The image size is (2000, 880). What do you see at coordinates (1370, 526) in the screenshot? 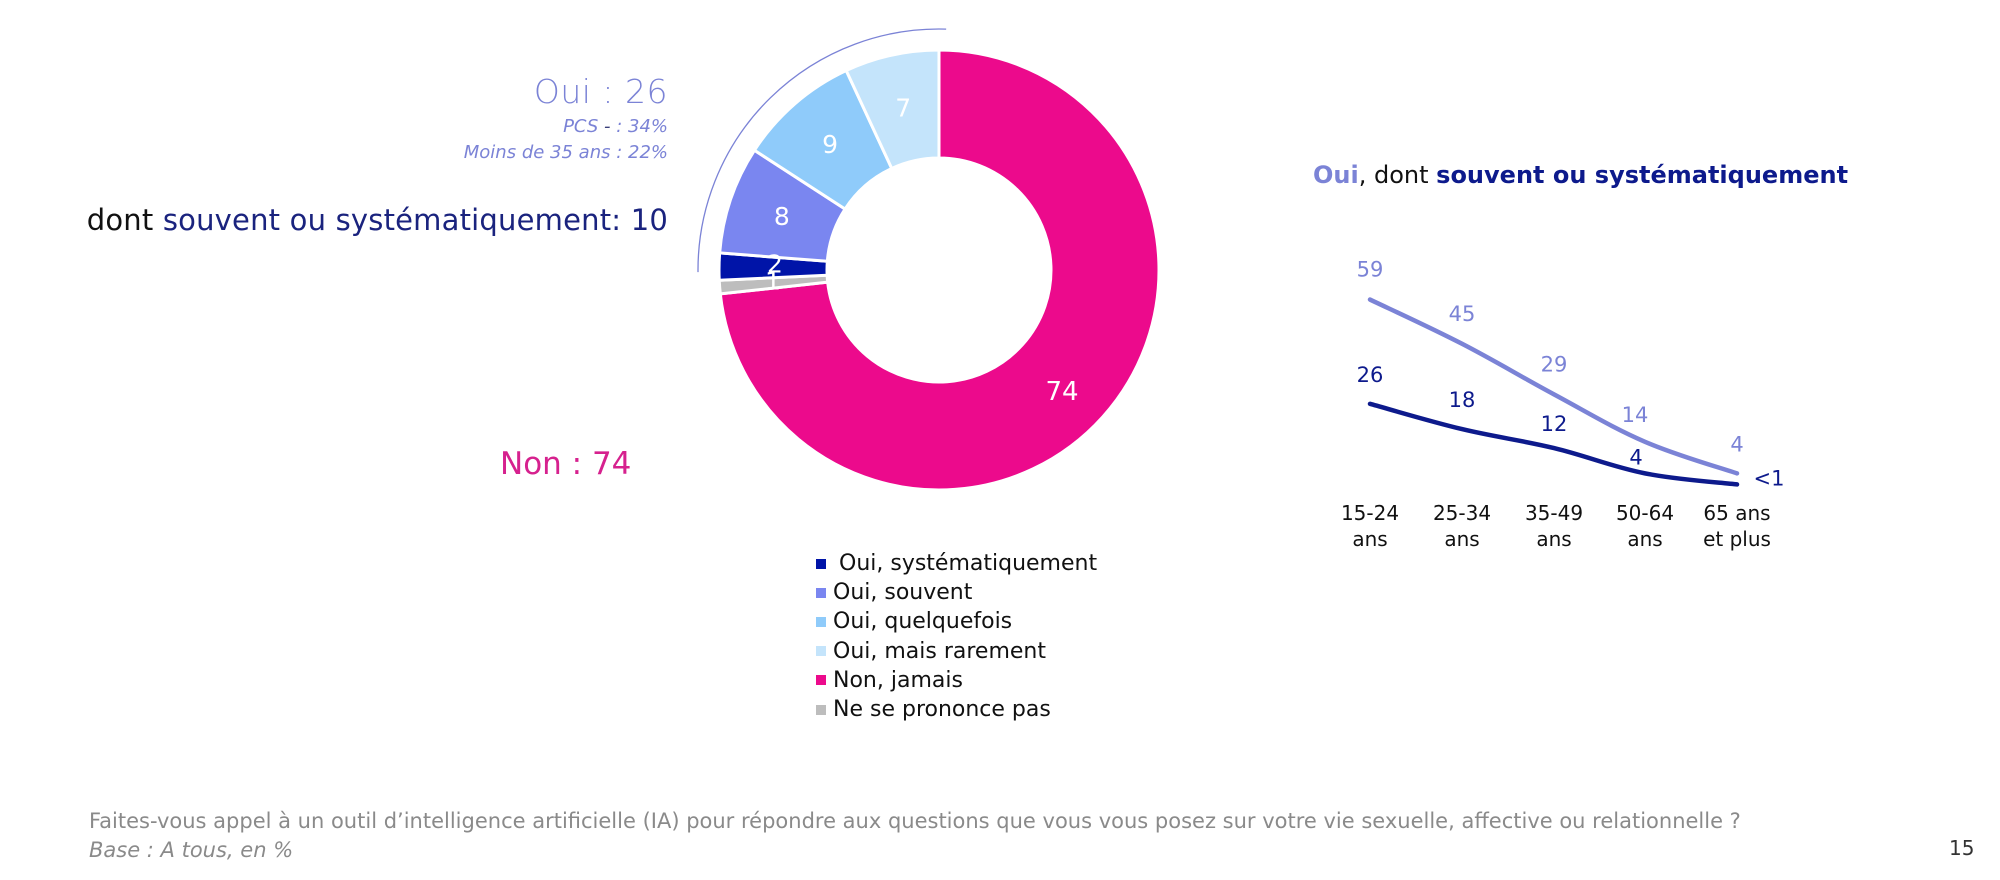
I see `x-axis-tick-label: 15-24 ans` at bounding box center [1370, 526].